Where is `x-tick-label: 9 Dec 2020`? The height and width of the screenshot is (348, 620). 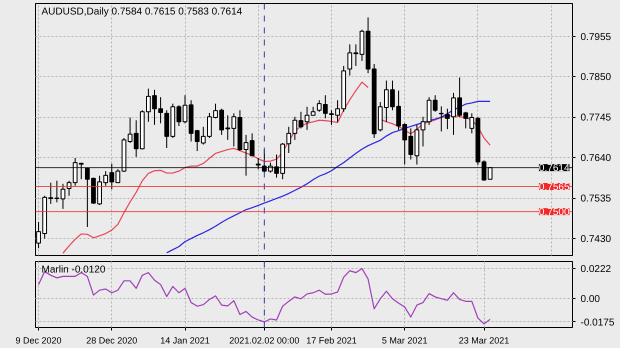
x-tick-label: 9 Dec 2020 is located at coordinates (39, 341).